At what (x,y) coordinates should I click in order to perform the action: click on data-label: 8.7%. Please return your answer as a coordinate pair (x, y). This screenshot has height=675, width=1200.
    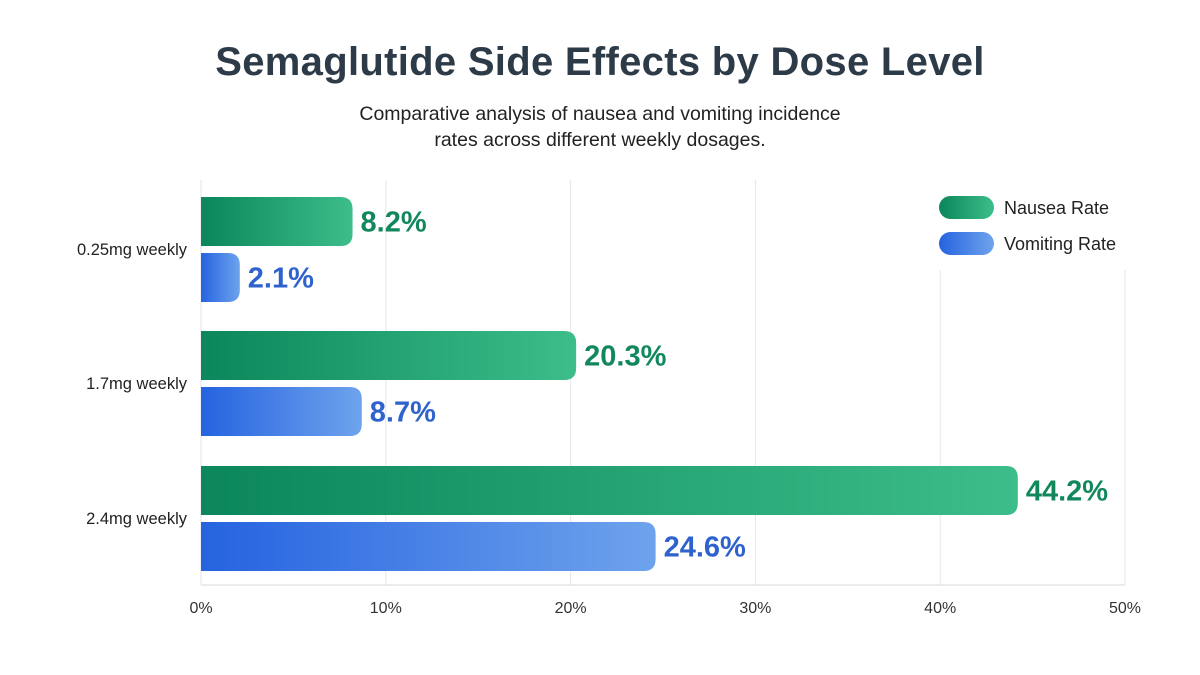
    Looking at the image, I should click on (403, 413).